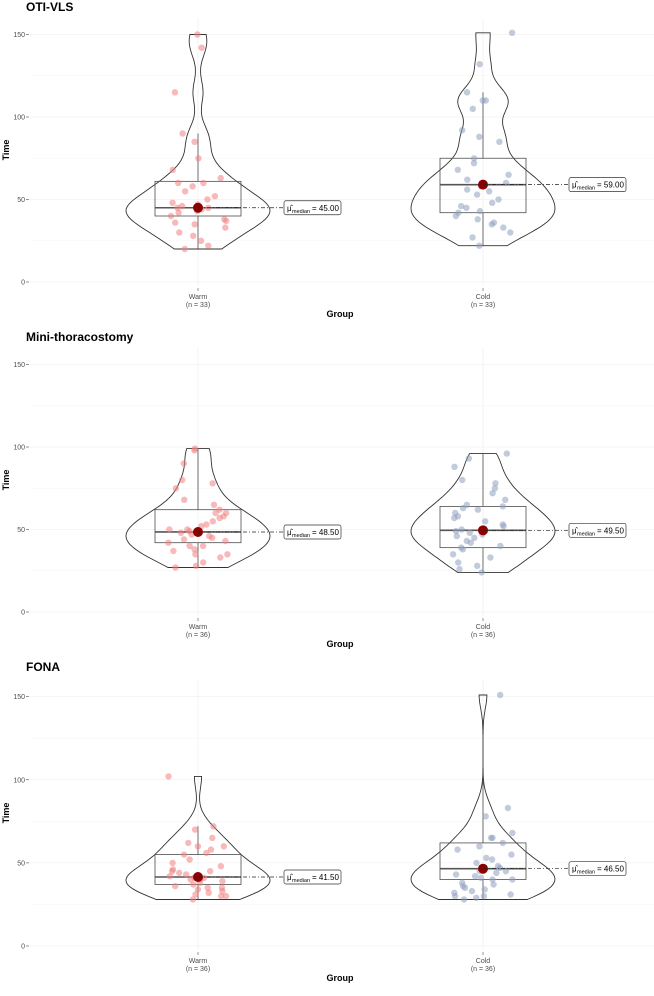 The image size is (654, 996). What do you see at coordinates (233, 873) in the screenshot?
I see `group-warm: μ̂ median = 41.50 Warm(n = 36)` at bounding box center [233, 873].